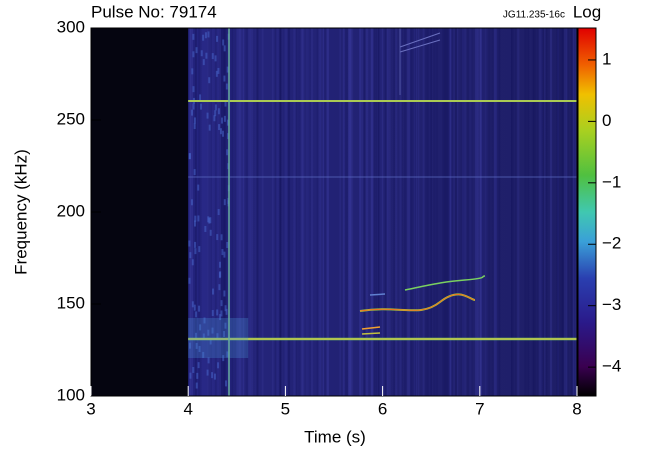 Image resolution: width=650 pixels, height=454 pixels. I want to click on x-tick-label: 5, so click(285, 408).